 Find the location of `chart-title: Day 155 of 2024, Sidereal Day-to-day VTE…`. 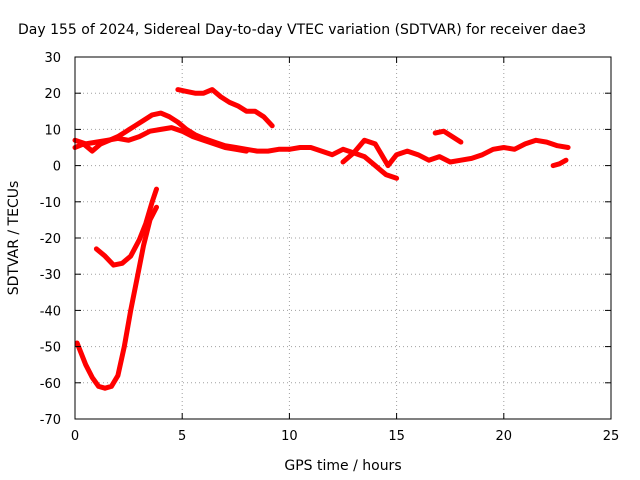

chart-title: Day 155 of 2024, Sidereal Day-to-day VTE… is located at coordinates (302, 30).